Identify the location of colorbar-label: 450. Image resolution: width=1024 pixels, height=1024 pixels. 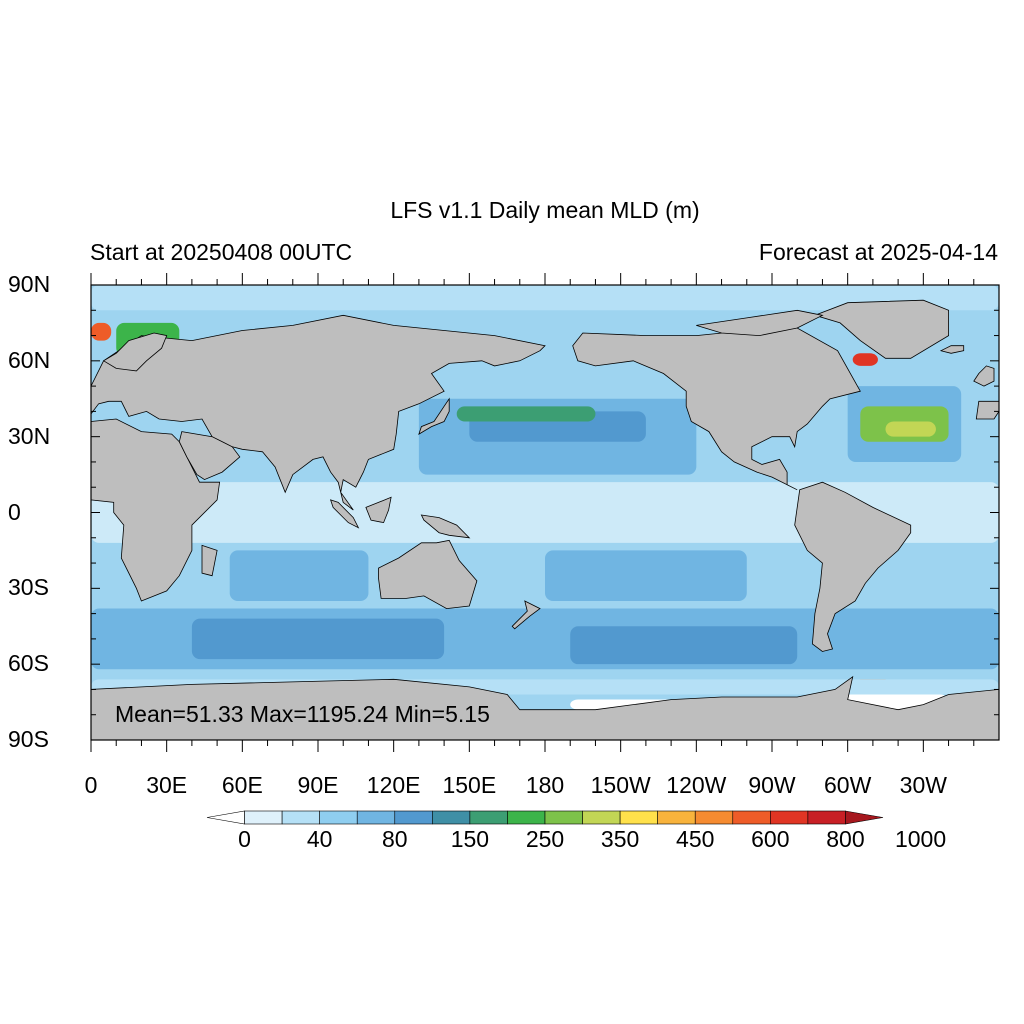
(695, 839).